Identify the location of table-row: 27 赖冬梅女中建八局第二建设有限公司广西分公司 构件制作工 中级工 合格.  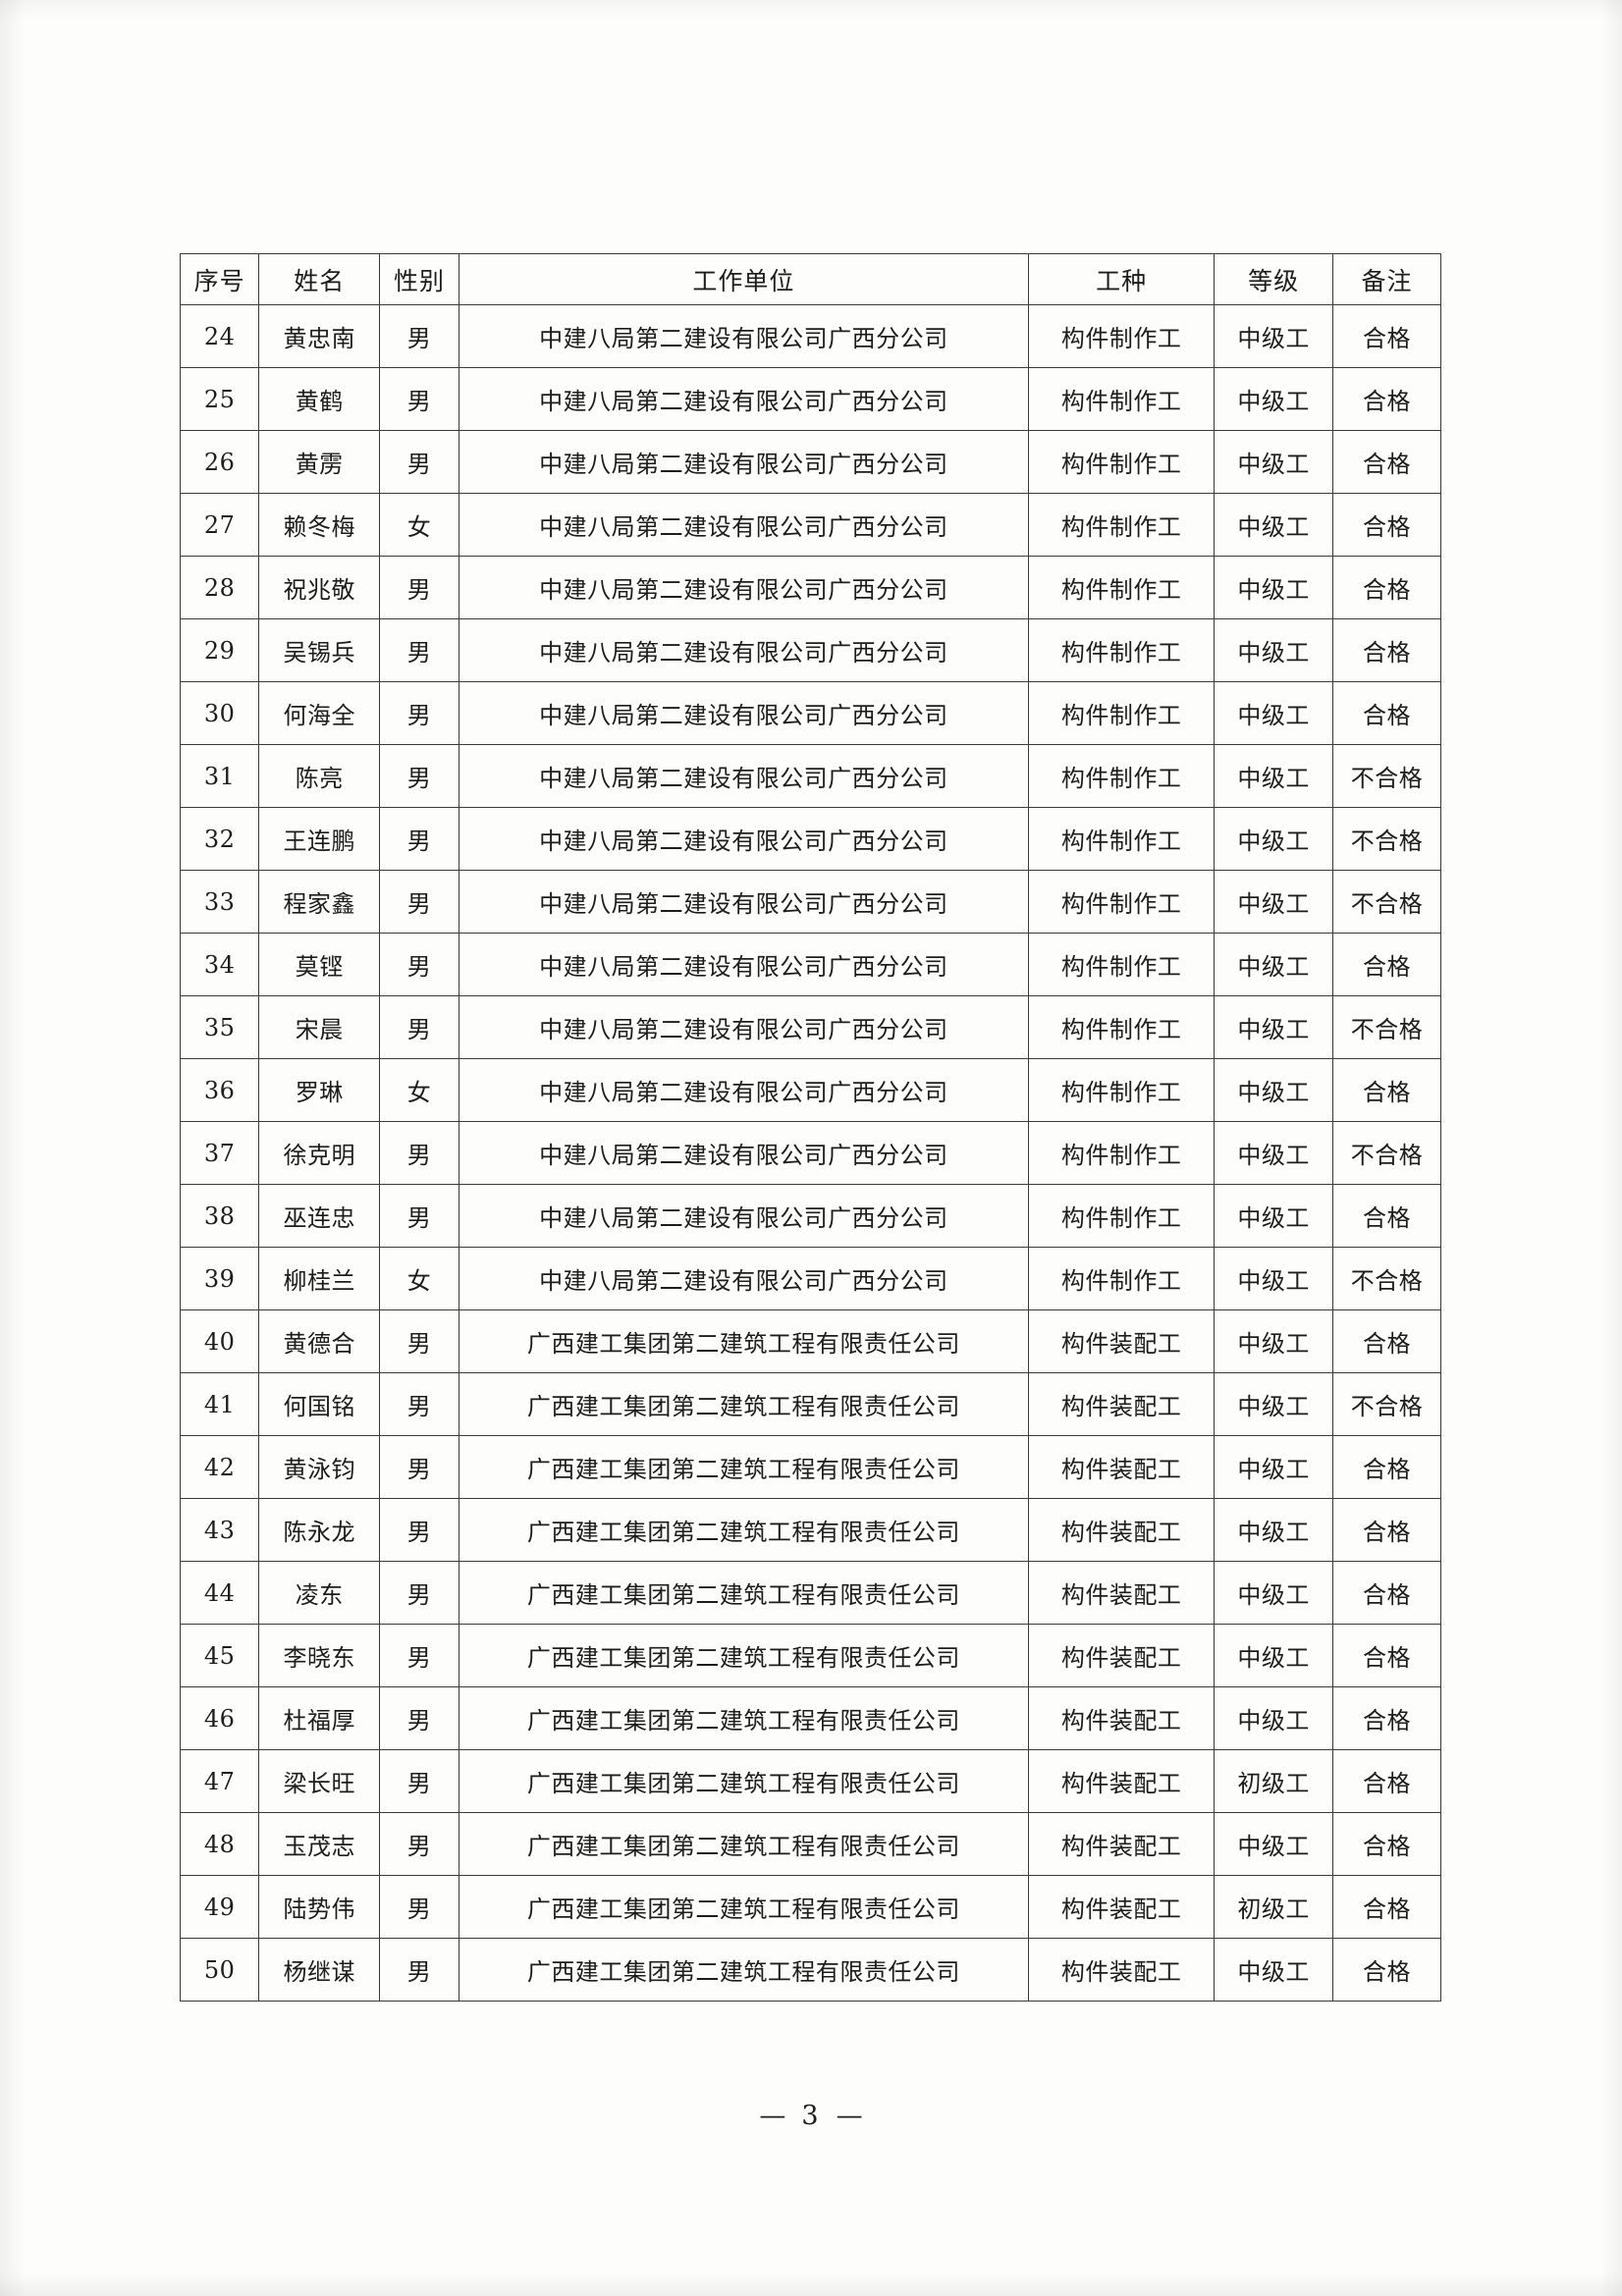
(810, 525).